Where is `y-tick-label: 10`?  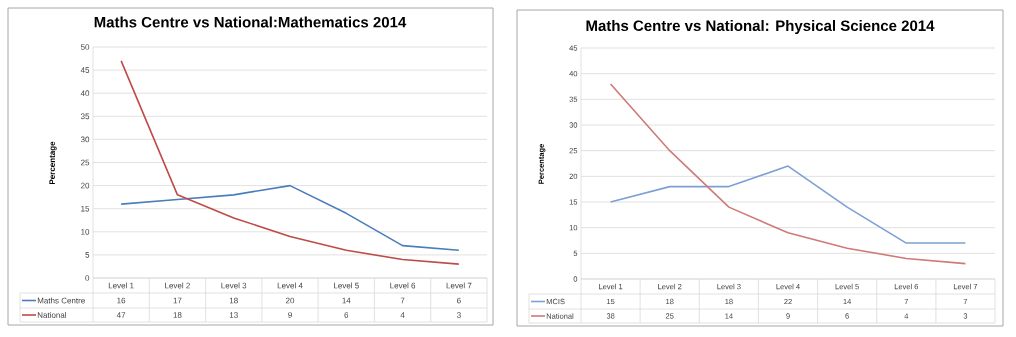
y-tick-label: 10 is located at coordinates (85, 231).